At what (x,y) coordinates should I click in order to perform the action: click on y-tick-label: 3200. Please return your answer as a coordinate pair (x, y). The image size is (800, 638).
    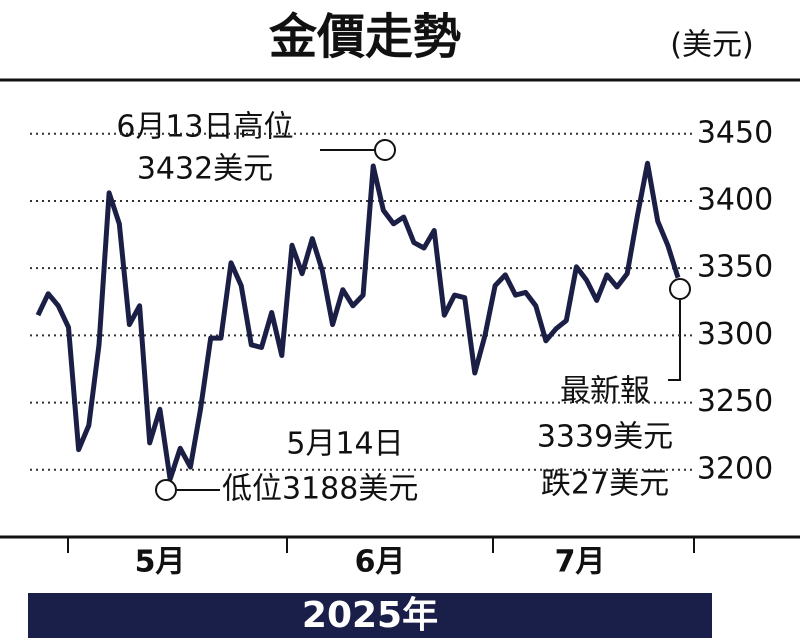
    Looking at the image, I should click on (735, 468).